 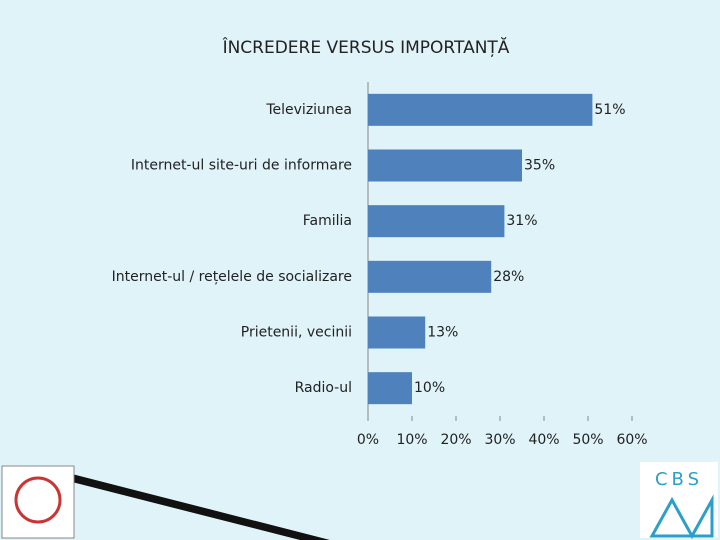 I want to click on y-tick-label: Familia, so click(x=327, y=221).